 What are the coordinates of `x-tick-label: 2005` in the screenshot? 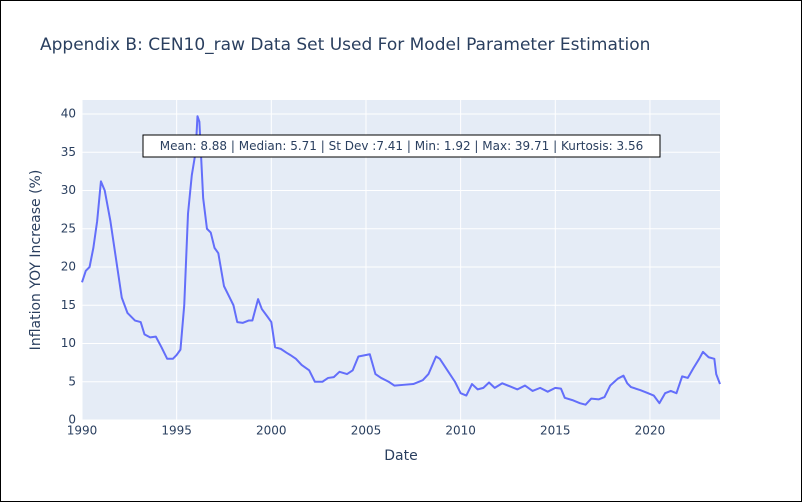 It's located at (366, 431).